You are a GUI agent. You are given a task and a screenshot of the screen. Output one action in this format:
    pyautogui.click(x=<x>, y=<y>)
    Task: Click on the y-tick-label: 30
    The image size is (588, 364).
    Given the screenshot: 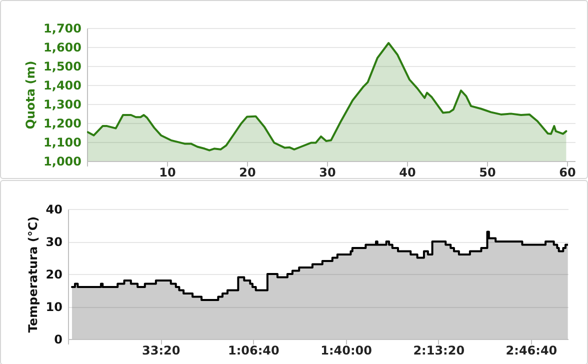 What is the action you would take?
    pyautogui.click(x=54, y=242)
    